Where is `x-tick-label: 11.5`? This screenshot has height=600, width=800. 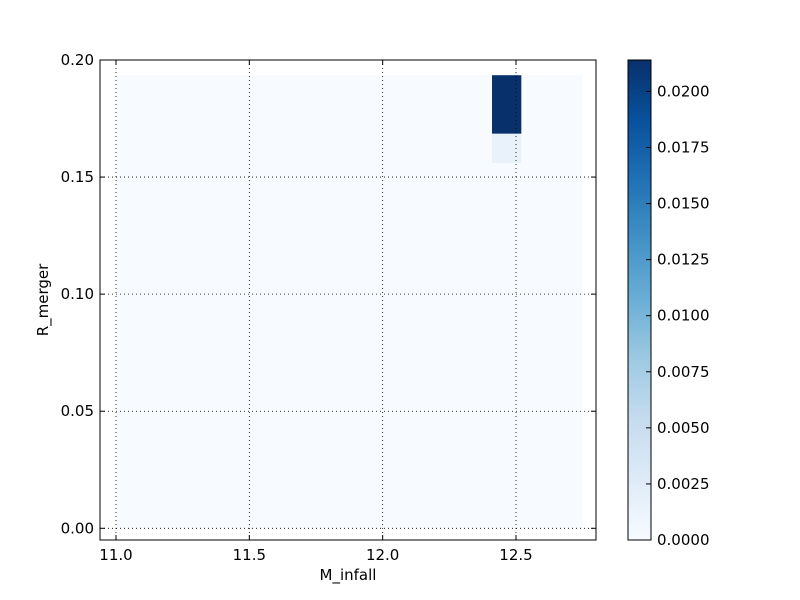
x-tick-label: 11.5 is located at coordinates (249, 555).